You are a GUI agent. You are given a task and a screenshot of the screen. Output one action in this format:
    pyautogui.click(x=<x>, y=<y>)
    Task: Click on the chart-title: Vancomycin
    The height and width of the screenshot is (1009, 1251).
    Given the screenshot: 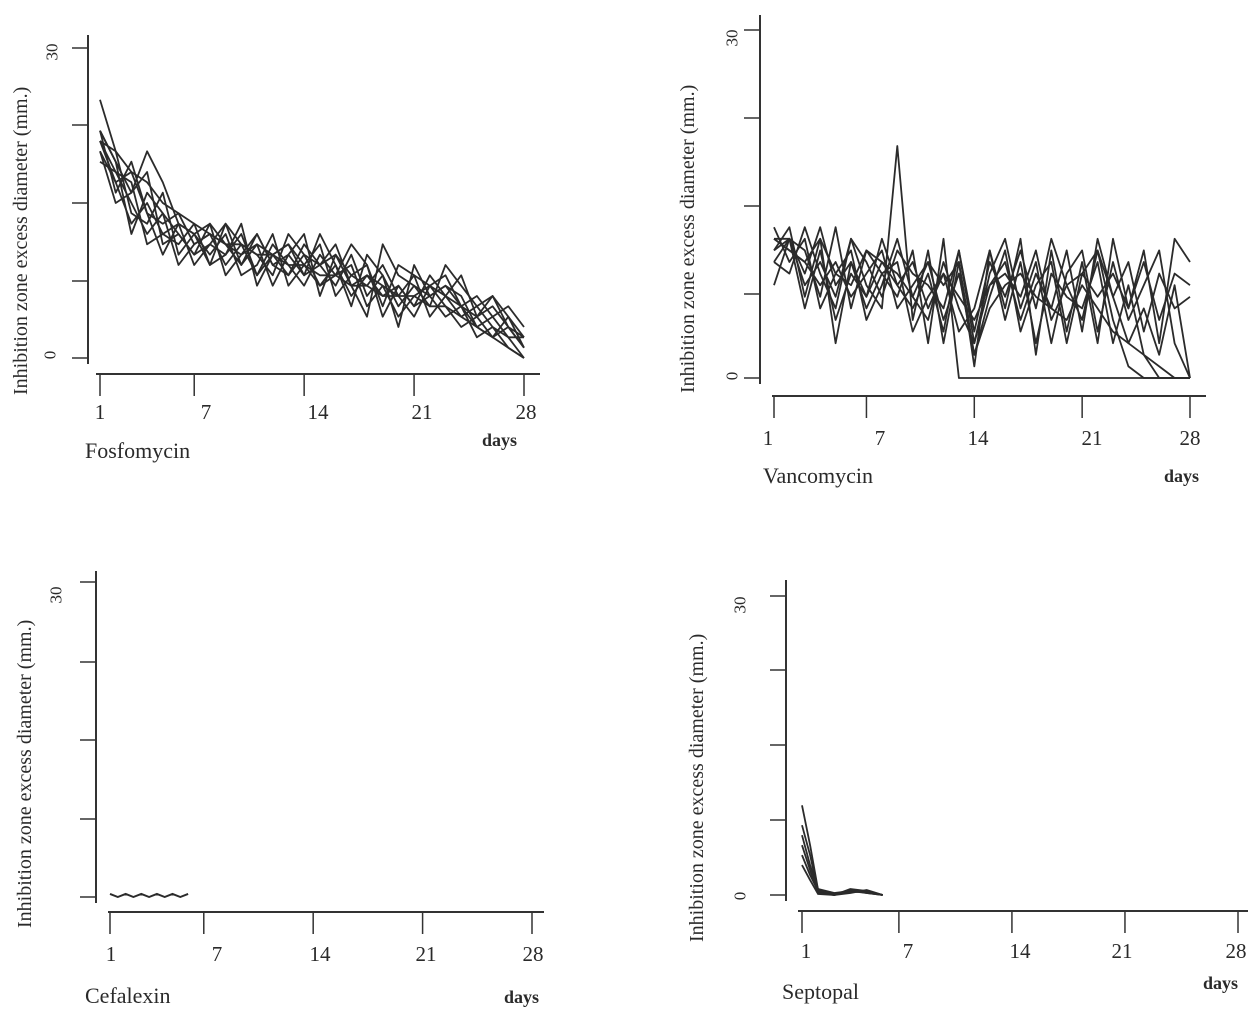 What is the action you would take?
    pyautogui.click(x=818, y=475)
    